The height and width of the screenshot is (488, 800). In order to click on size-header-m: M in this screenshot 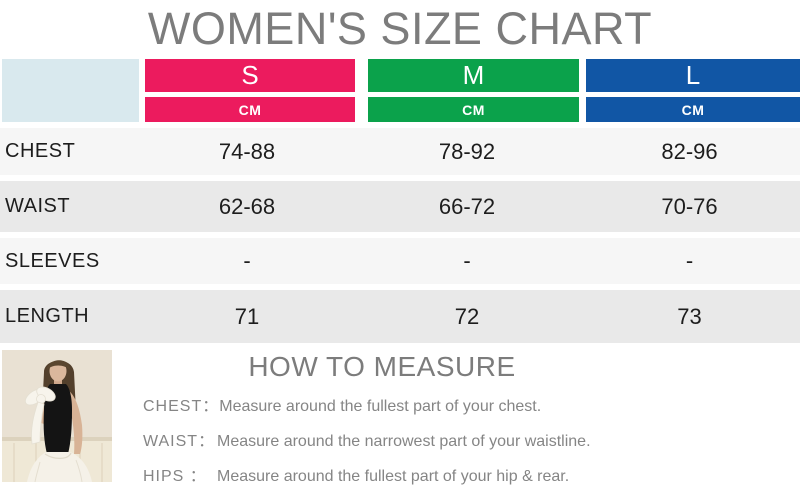, I will do `click(473, 75)`.